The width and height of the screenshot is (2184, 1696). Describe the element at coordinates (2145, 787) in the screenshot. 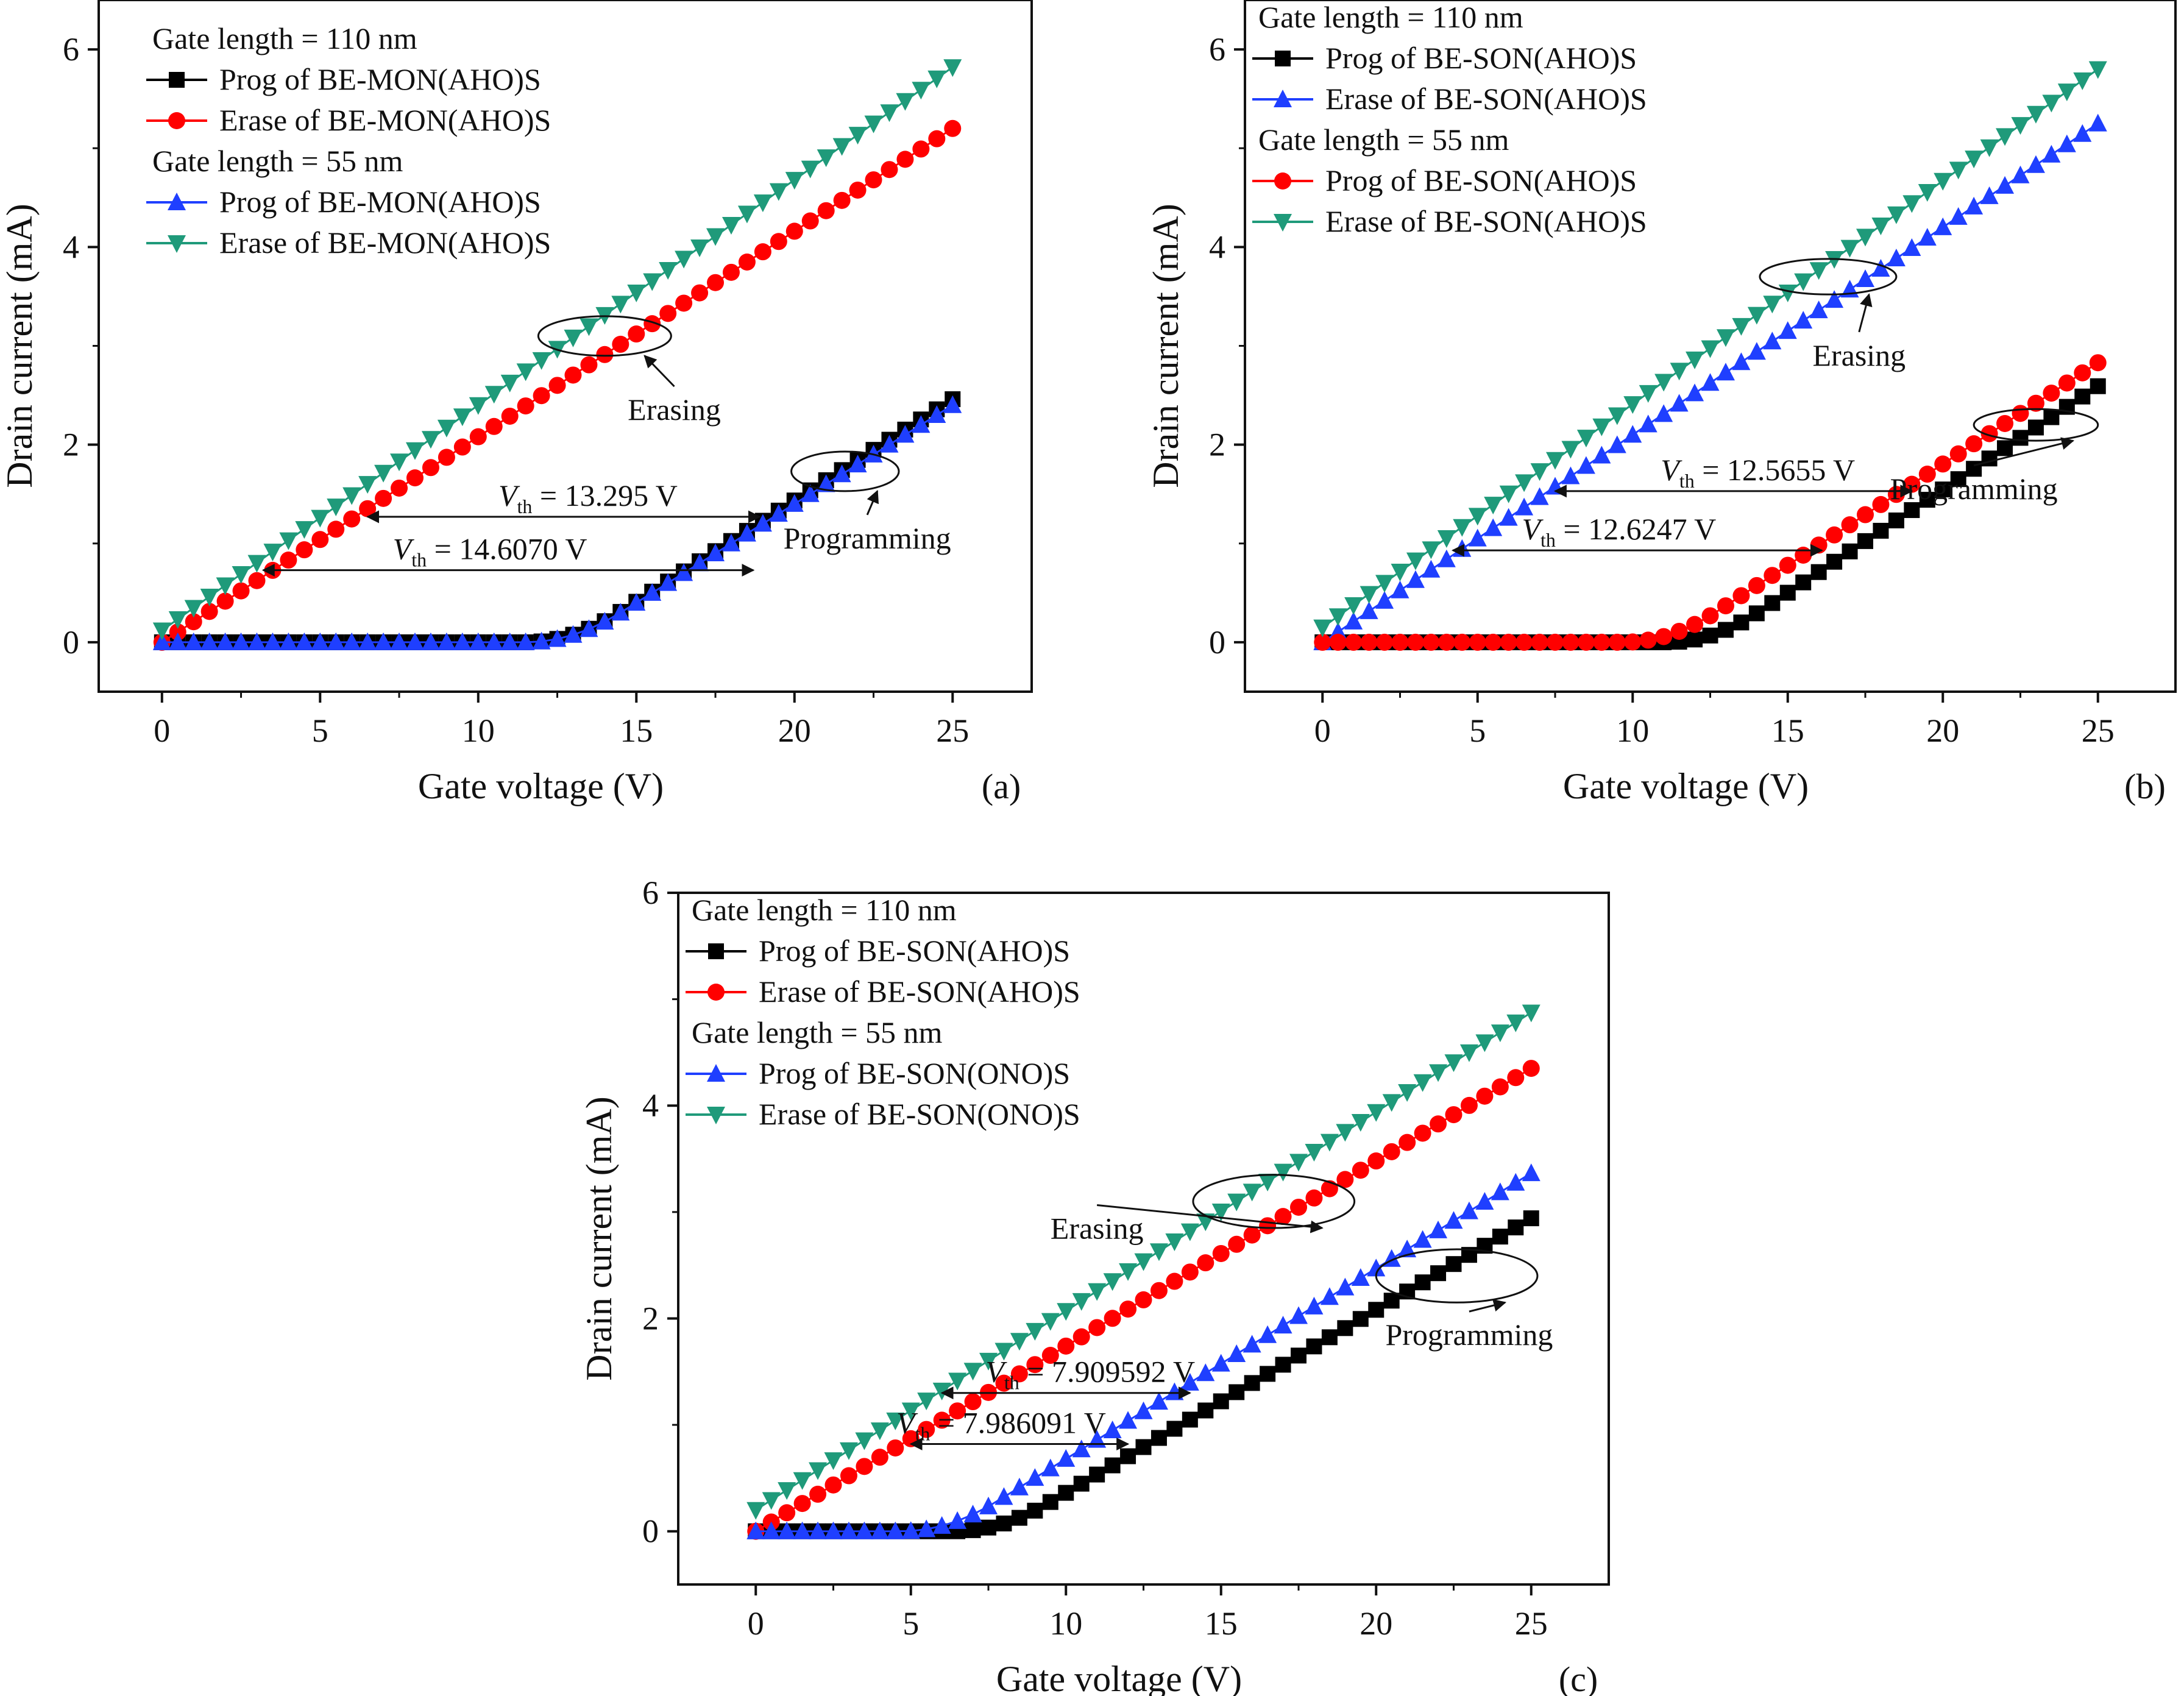

I see `panel-label: (b)` at that location.